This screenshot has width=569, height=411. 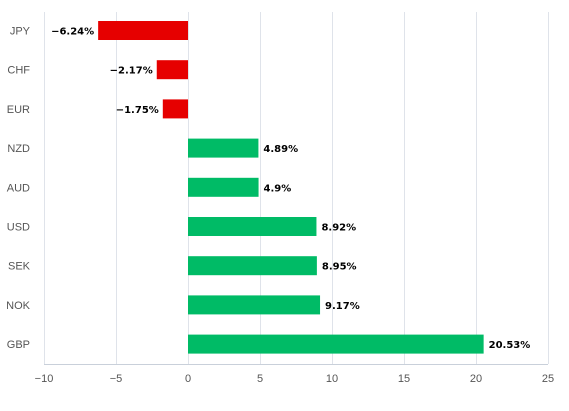 What do you see at coordinates (280, 149) in the screenshot?
I see `data-label-nzd: 4.89%` at bounding box center [280, 149].